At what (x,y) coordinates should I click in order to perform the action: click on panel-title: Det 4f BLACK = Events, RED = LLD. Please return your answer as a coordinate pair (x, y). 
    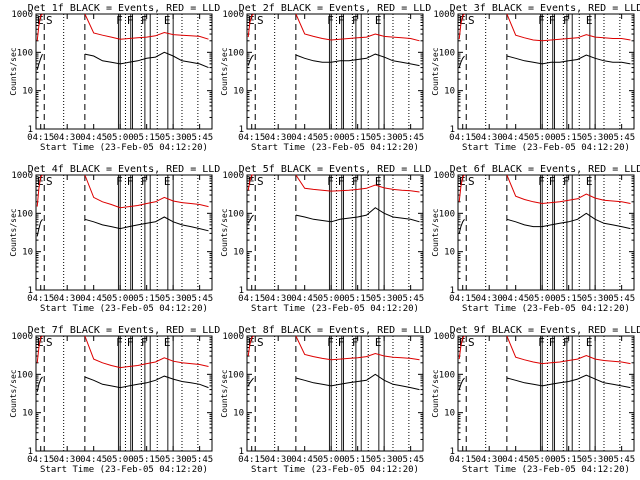
    Looking at the image, I should click on (124, 169).